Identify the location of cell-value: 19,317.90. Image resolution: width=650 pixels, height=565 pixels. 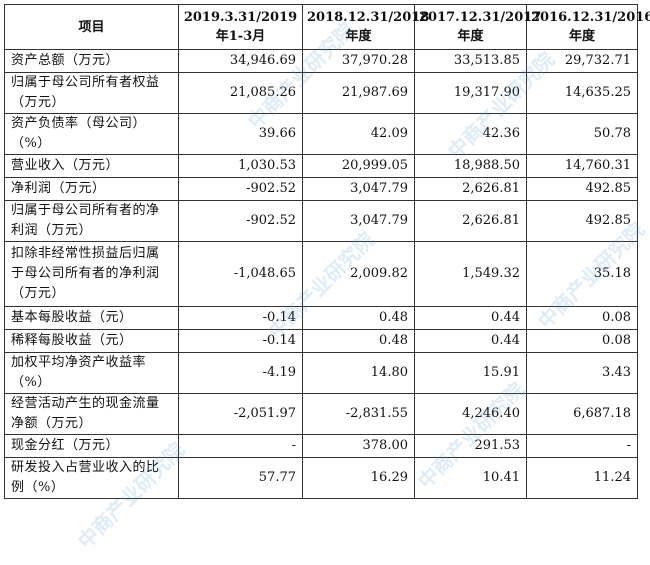
(470, 93).